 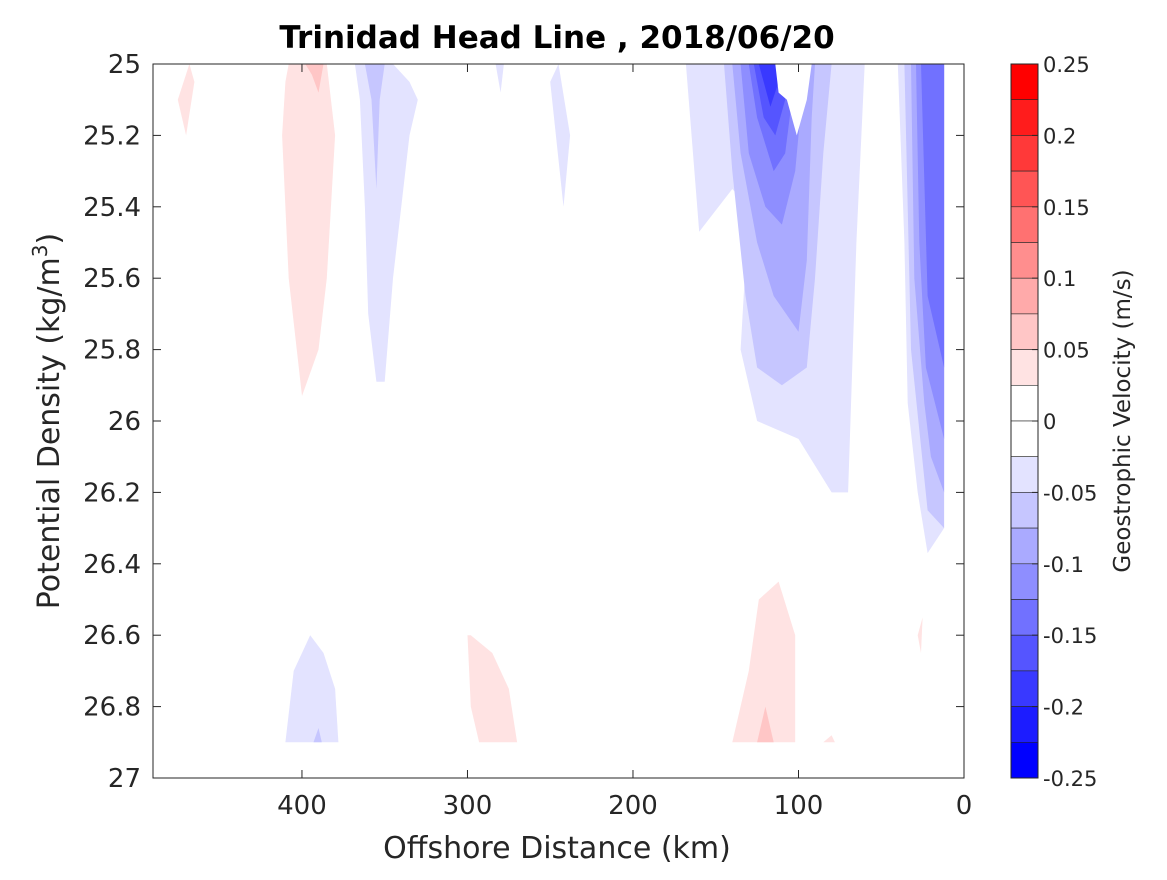 I want to click on y-tick-label-4: 25.8, so click(x=112, y=351).